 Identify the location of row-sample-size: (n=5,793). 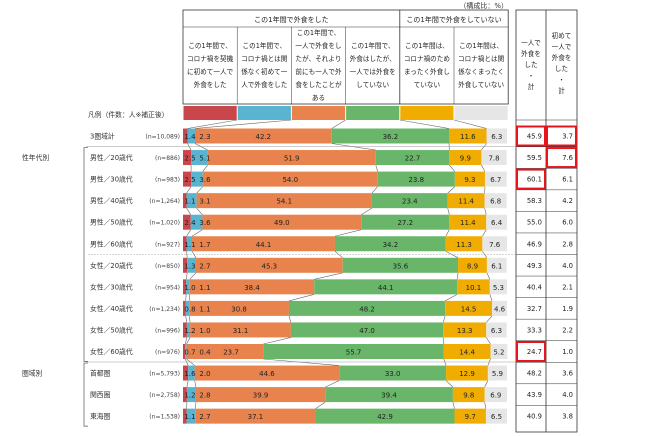
(164, 374).